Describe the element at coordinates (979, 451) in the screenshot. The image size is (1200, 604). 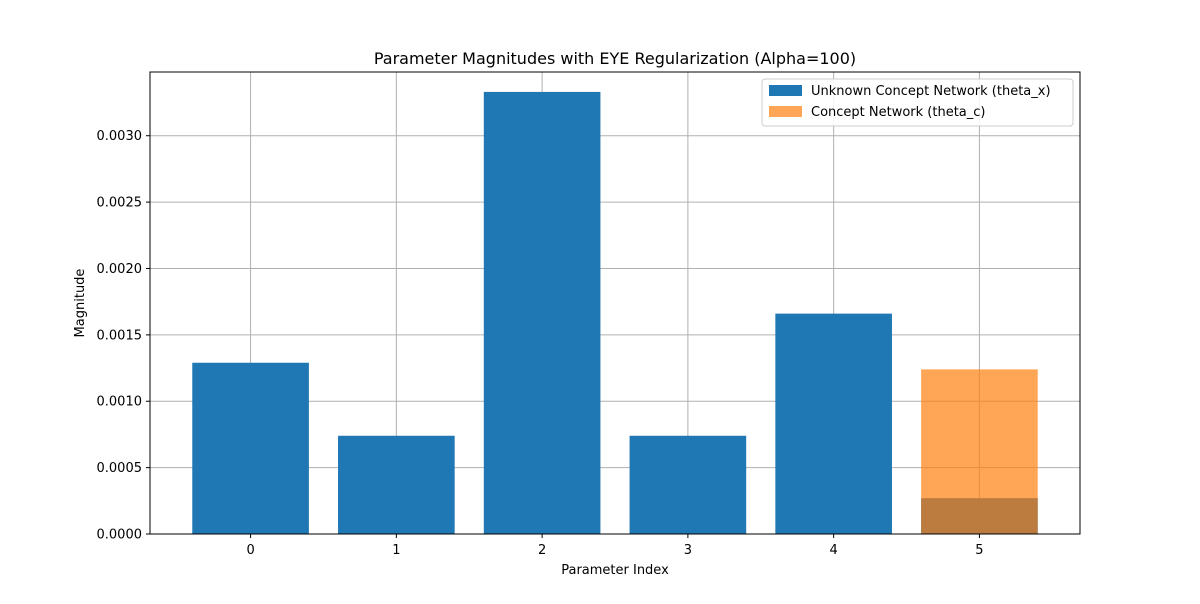
I see `bar-theta-c` at that location.